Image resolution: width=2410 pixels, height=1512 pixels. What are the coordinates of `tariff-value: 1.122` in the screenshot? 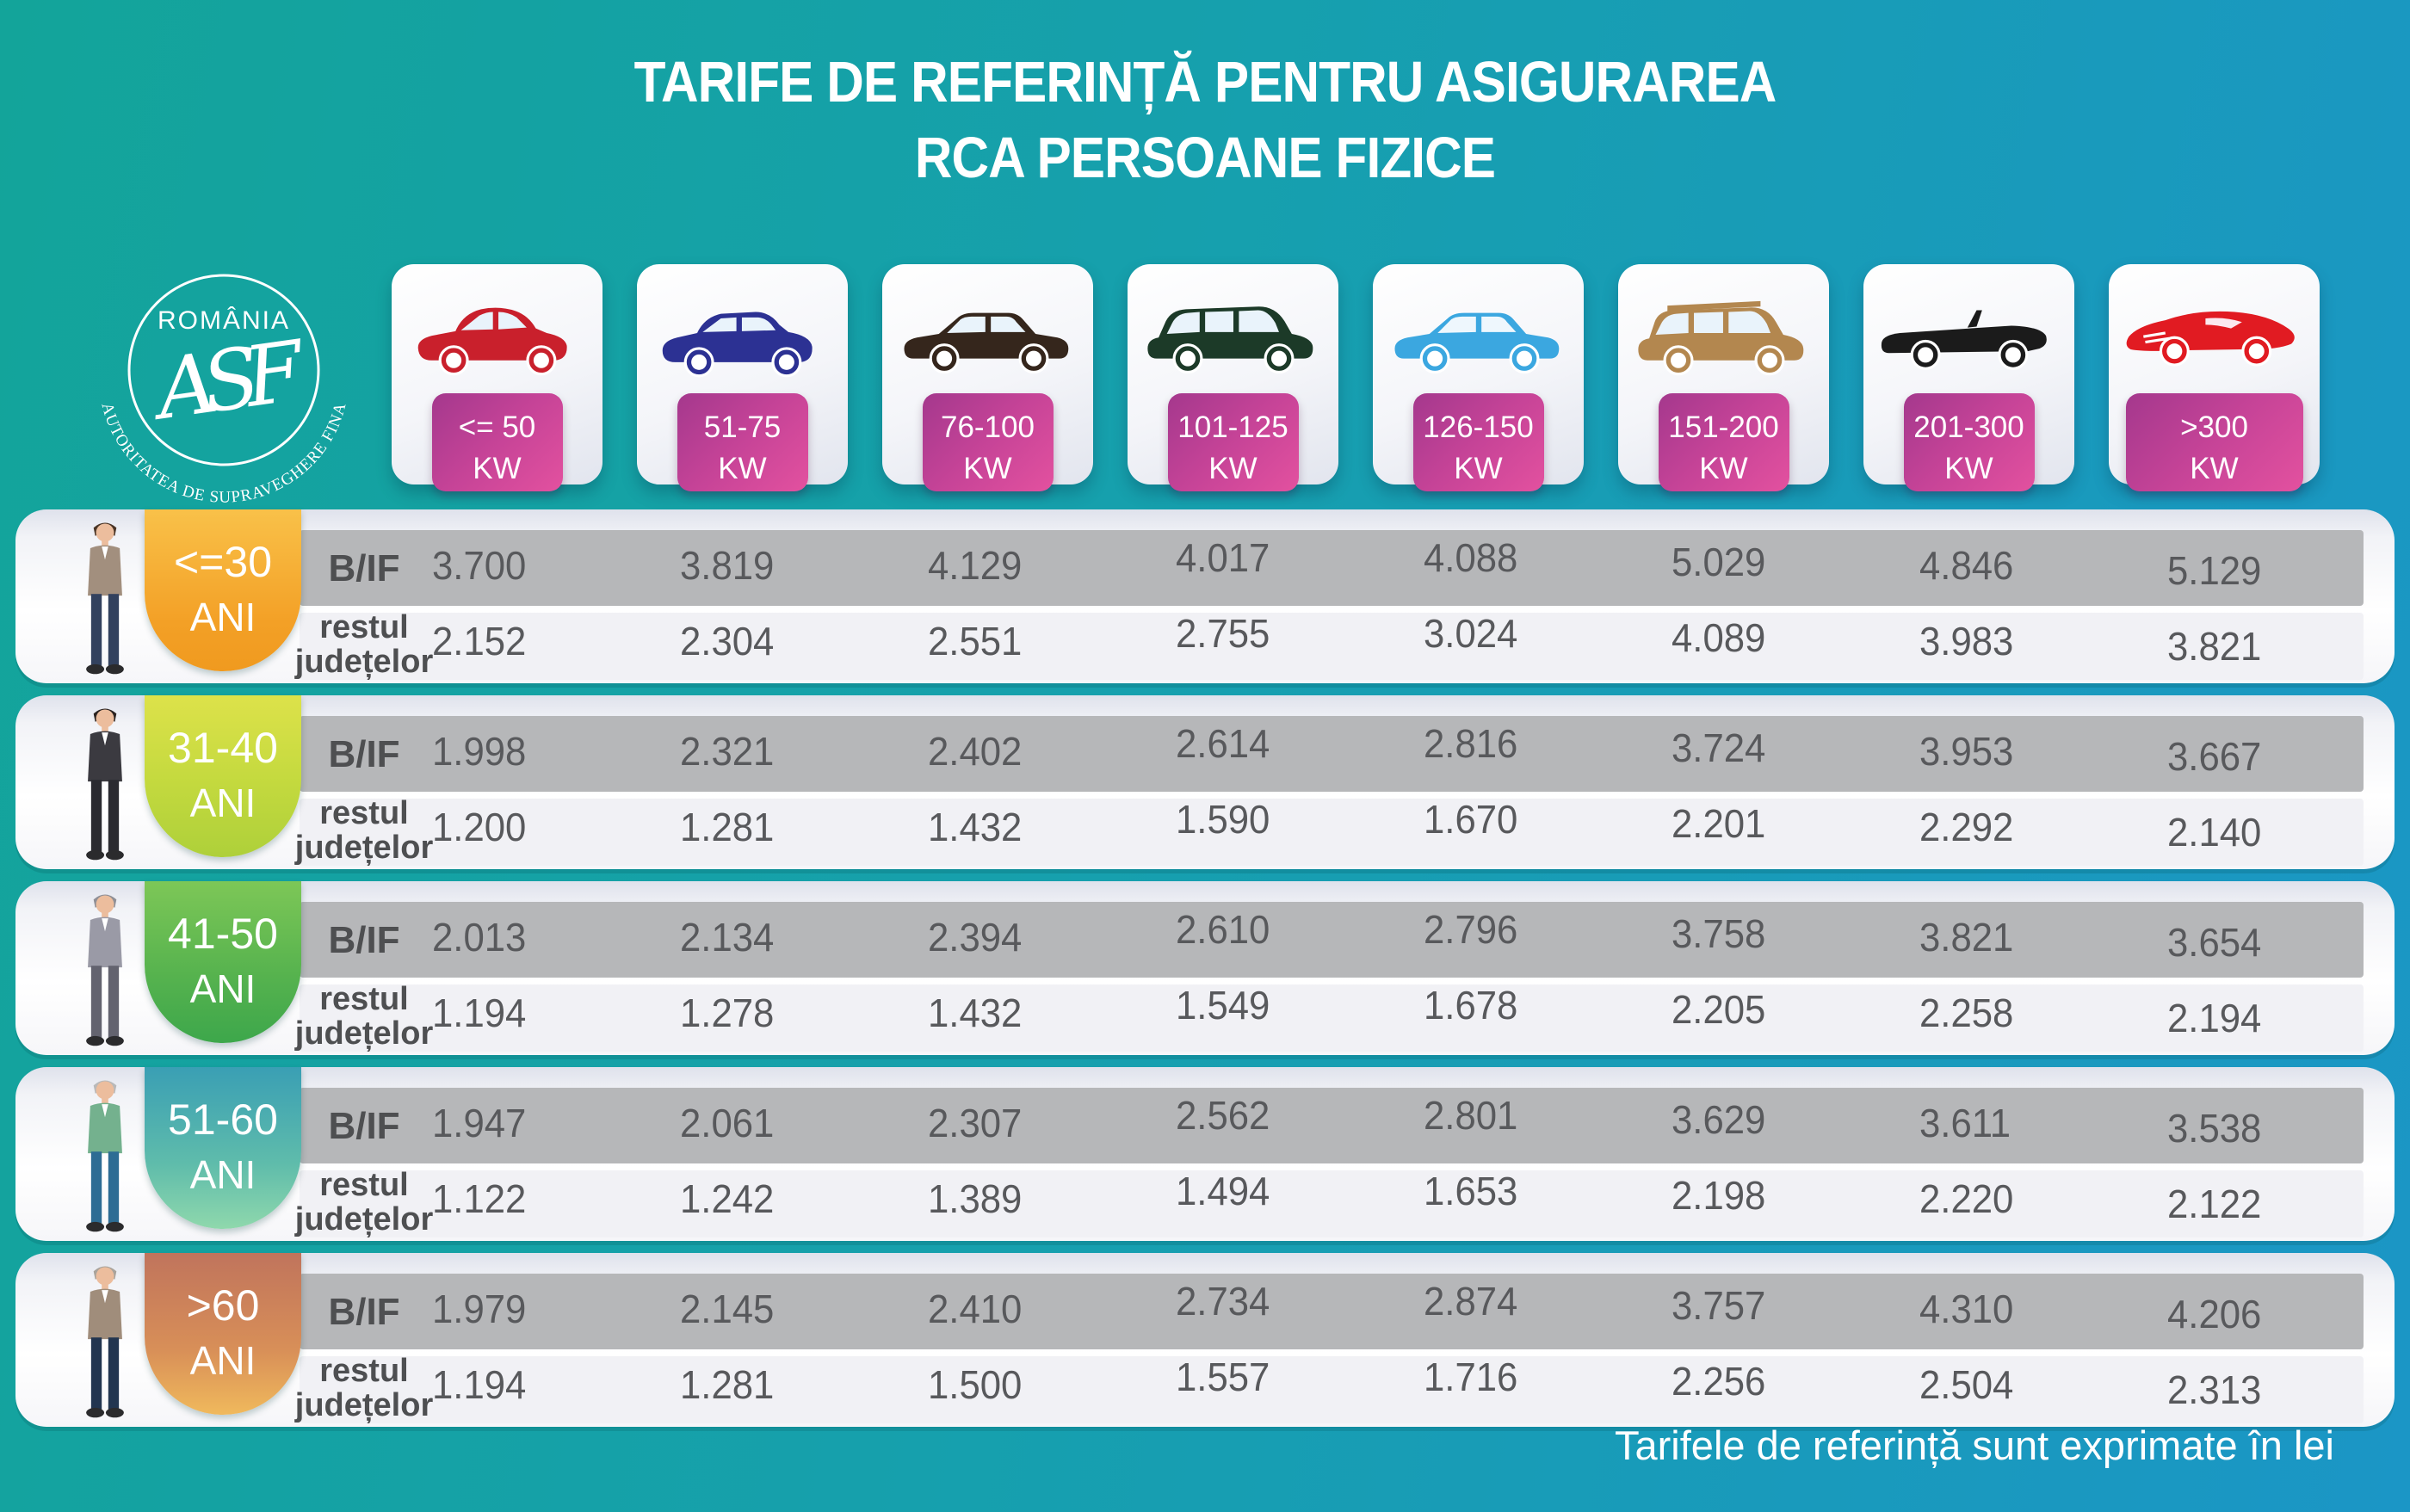 It's located at (480, 1198).